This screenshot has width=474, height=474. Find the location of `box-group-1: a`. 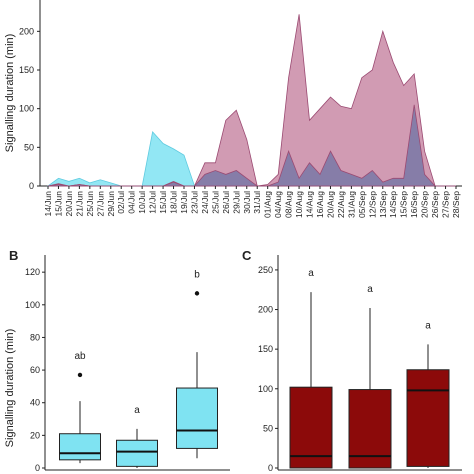

box-group-1: a is located at coordinates (311, 368).